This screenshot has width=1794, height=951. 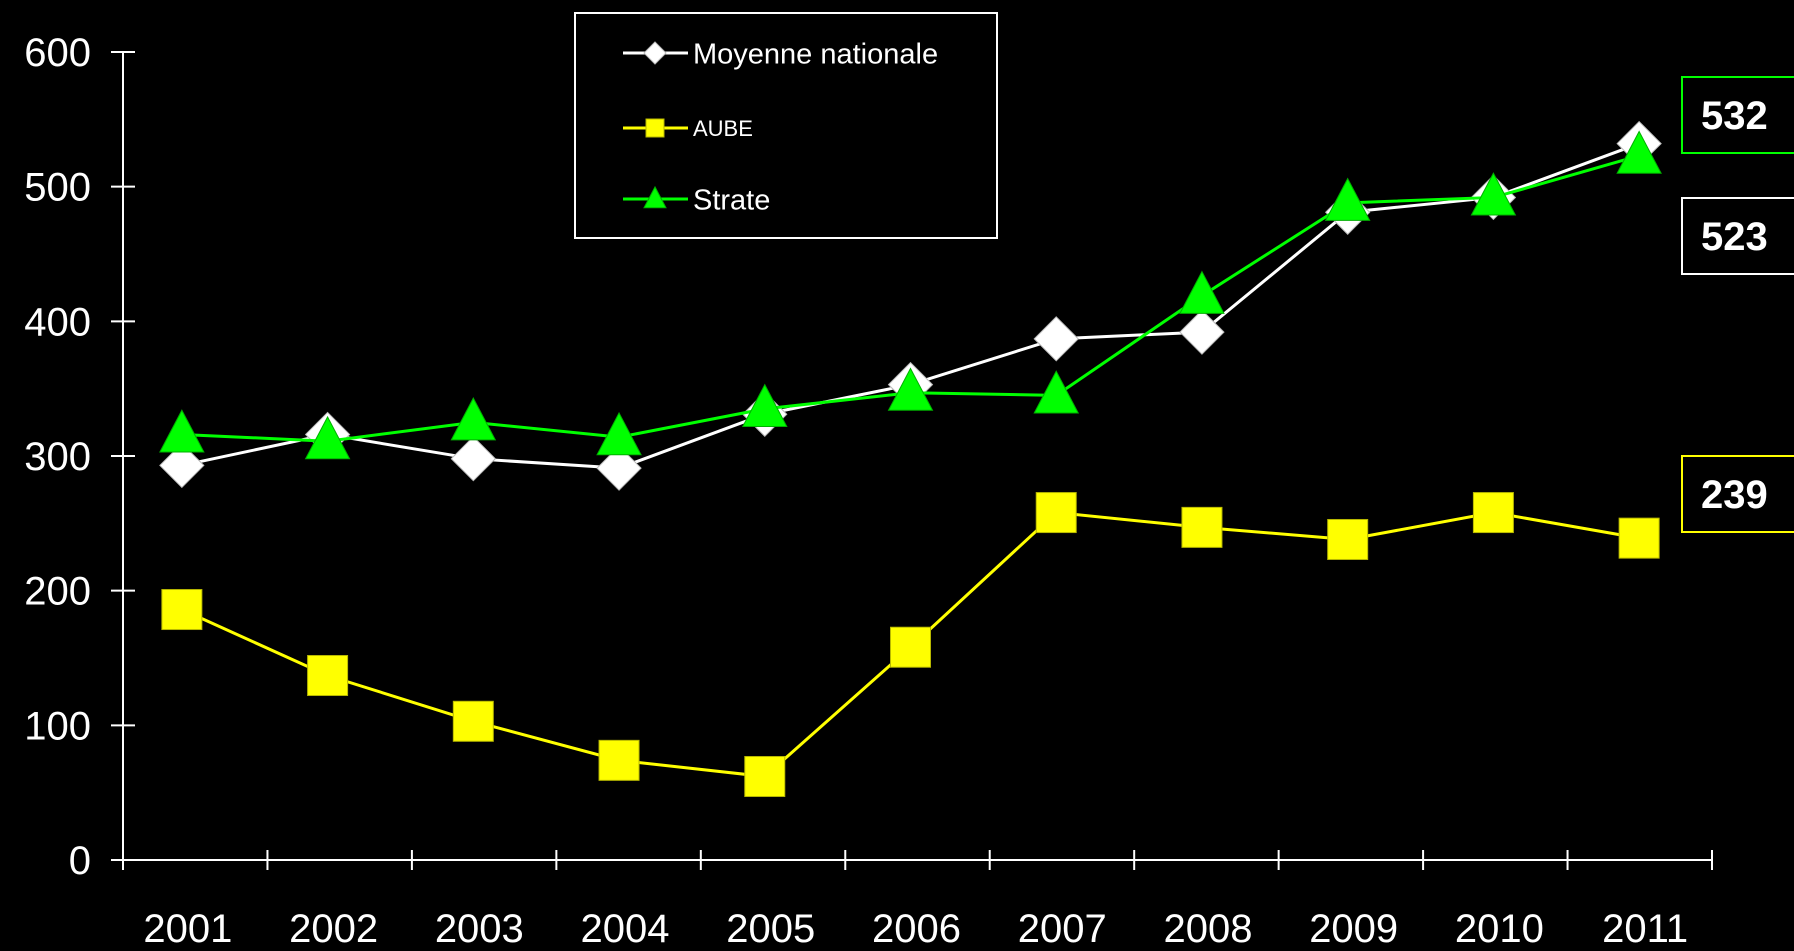 What do you see at coordinates (723, 128) in the screenshot?
I see `legend-label: AUBE` at bounding box center [723, 128].